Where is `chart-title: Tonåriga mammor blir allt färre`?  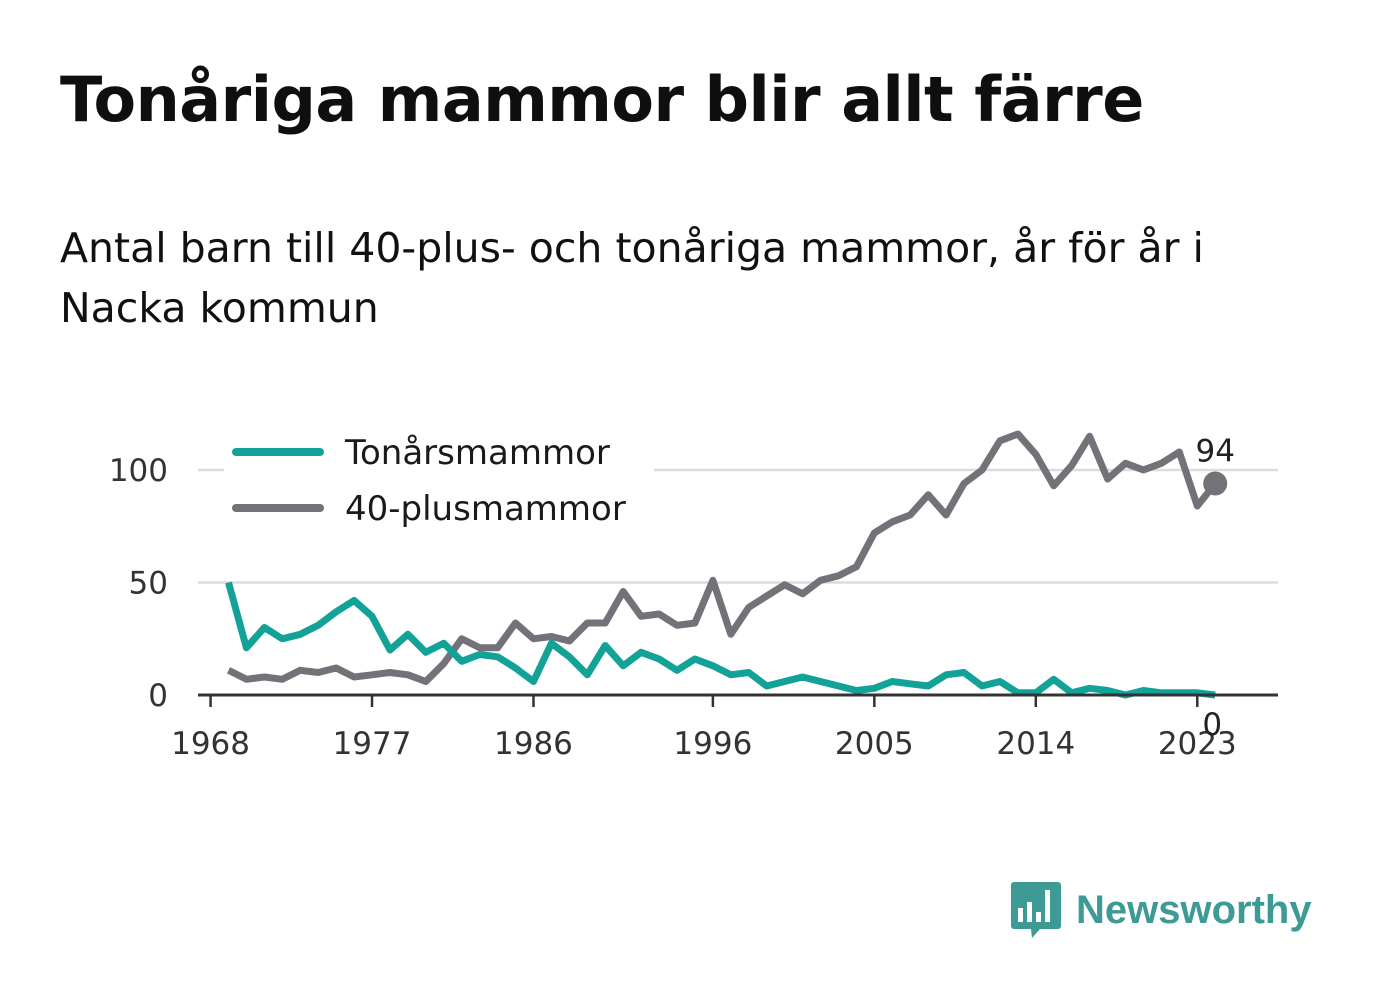 chart-title: Tonåriga mammor blir allt färre is located at coordinates (602, 99).